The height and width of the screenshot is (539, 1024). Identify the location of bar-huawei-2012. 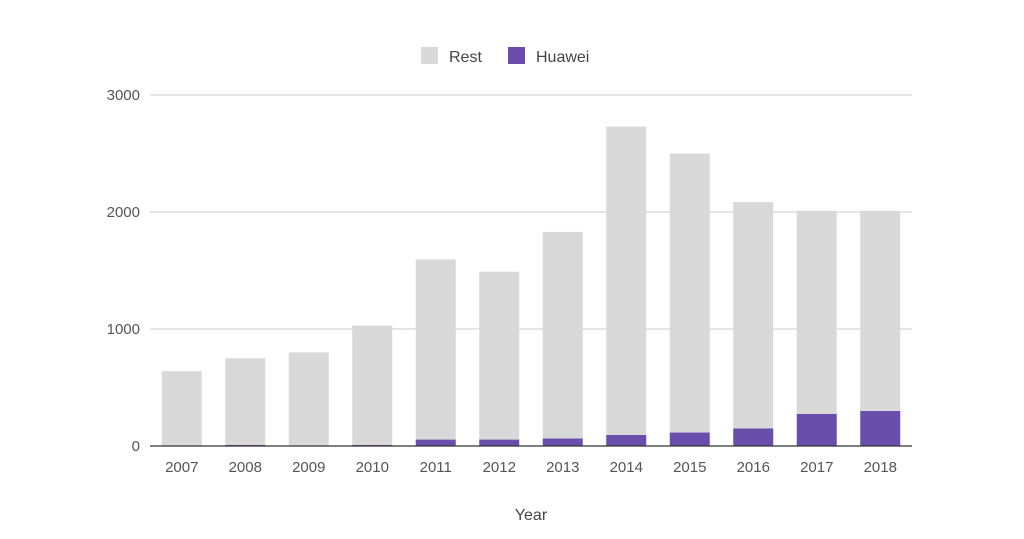
(499, 442).